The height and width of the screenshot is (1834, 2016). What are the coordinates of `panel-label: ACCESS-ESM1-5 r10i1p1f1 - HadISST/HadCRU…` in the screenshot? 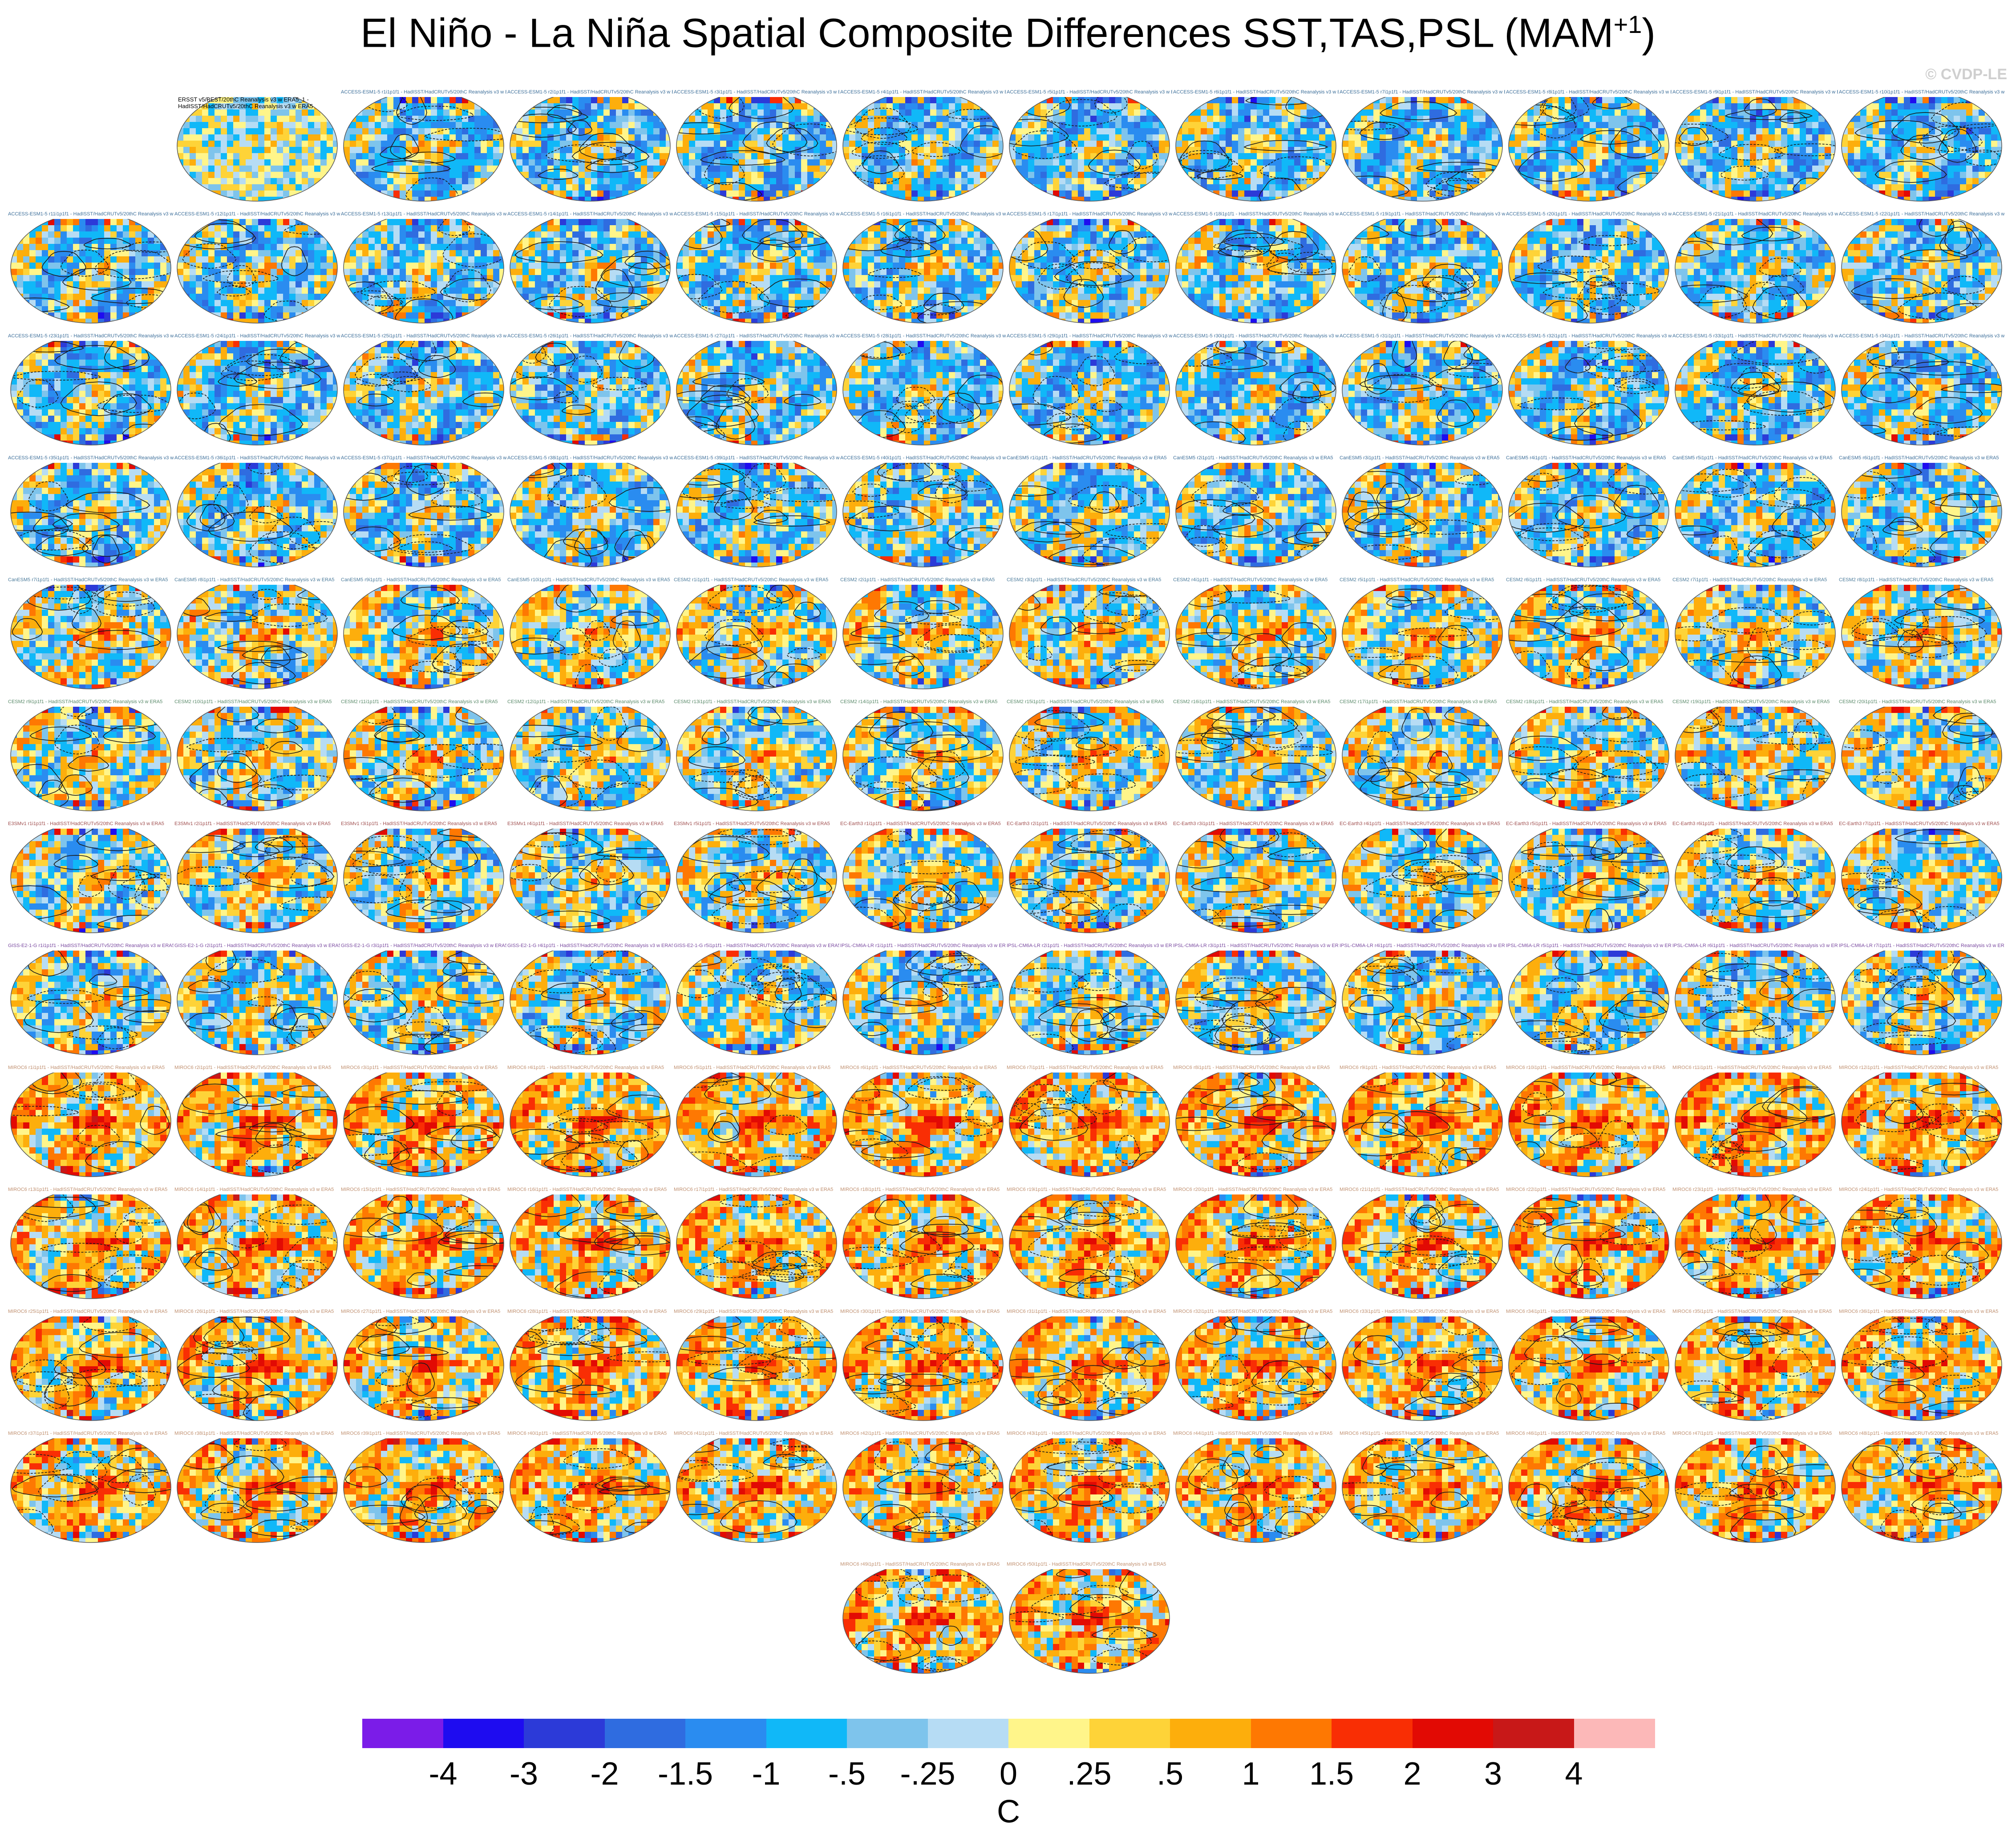 It's located at (1921, 92).